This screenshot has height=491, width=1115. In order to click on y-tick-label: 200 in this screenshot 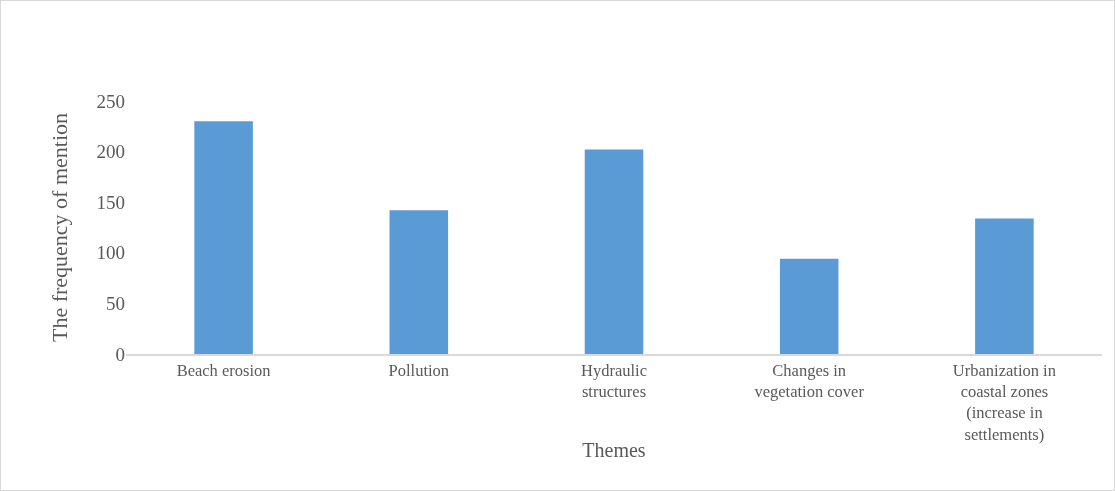, I will do `click(110, 152)`.